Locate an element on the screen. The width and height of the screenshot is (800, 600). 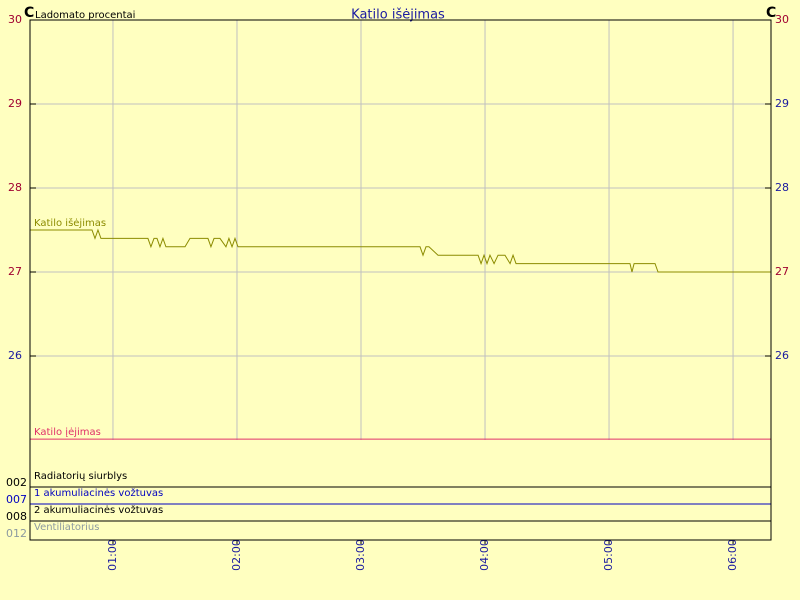
right-unit: C is located at coordinates (771, 13).